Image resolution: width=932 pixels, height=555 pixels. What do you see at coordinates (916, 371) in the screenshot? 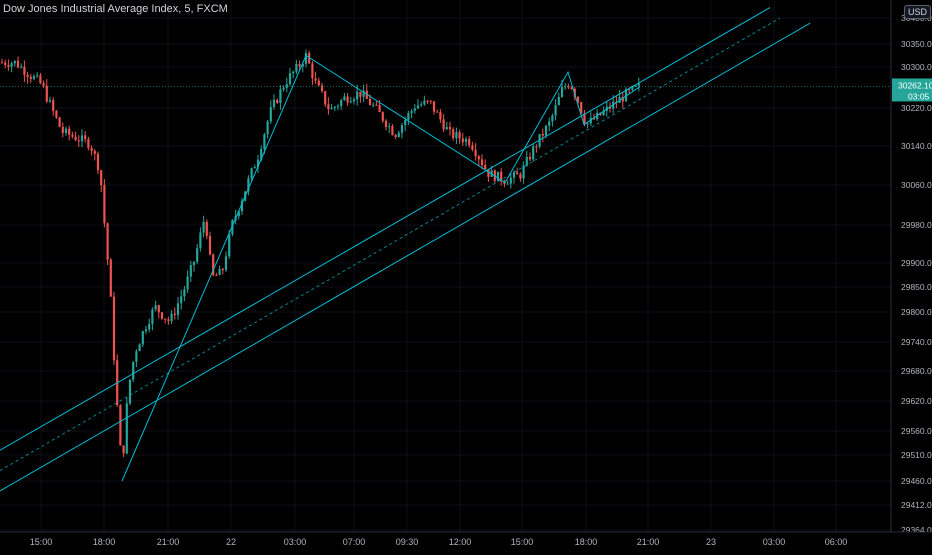
I see `y-tick-label: 29680.00` at bounding box center [916, 371].